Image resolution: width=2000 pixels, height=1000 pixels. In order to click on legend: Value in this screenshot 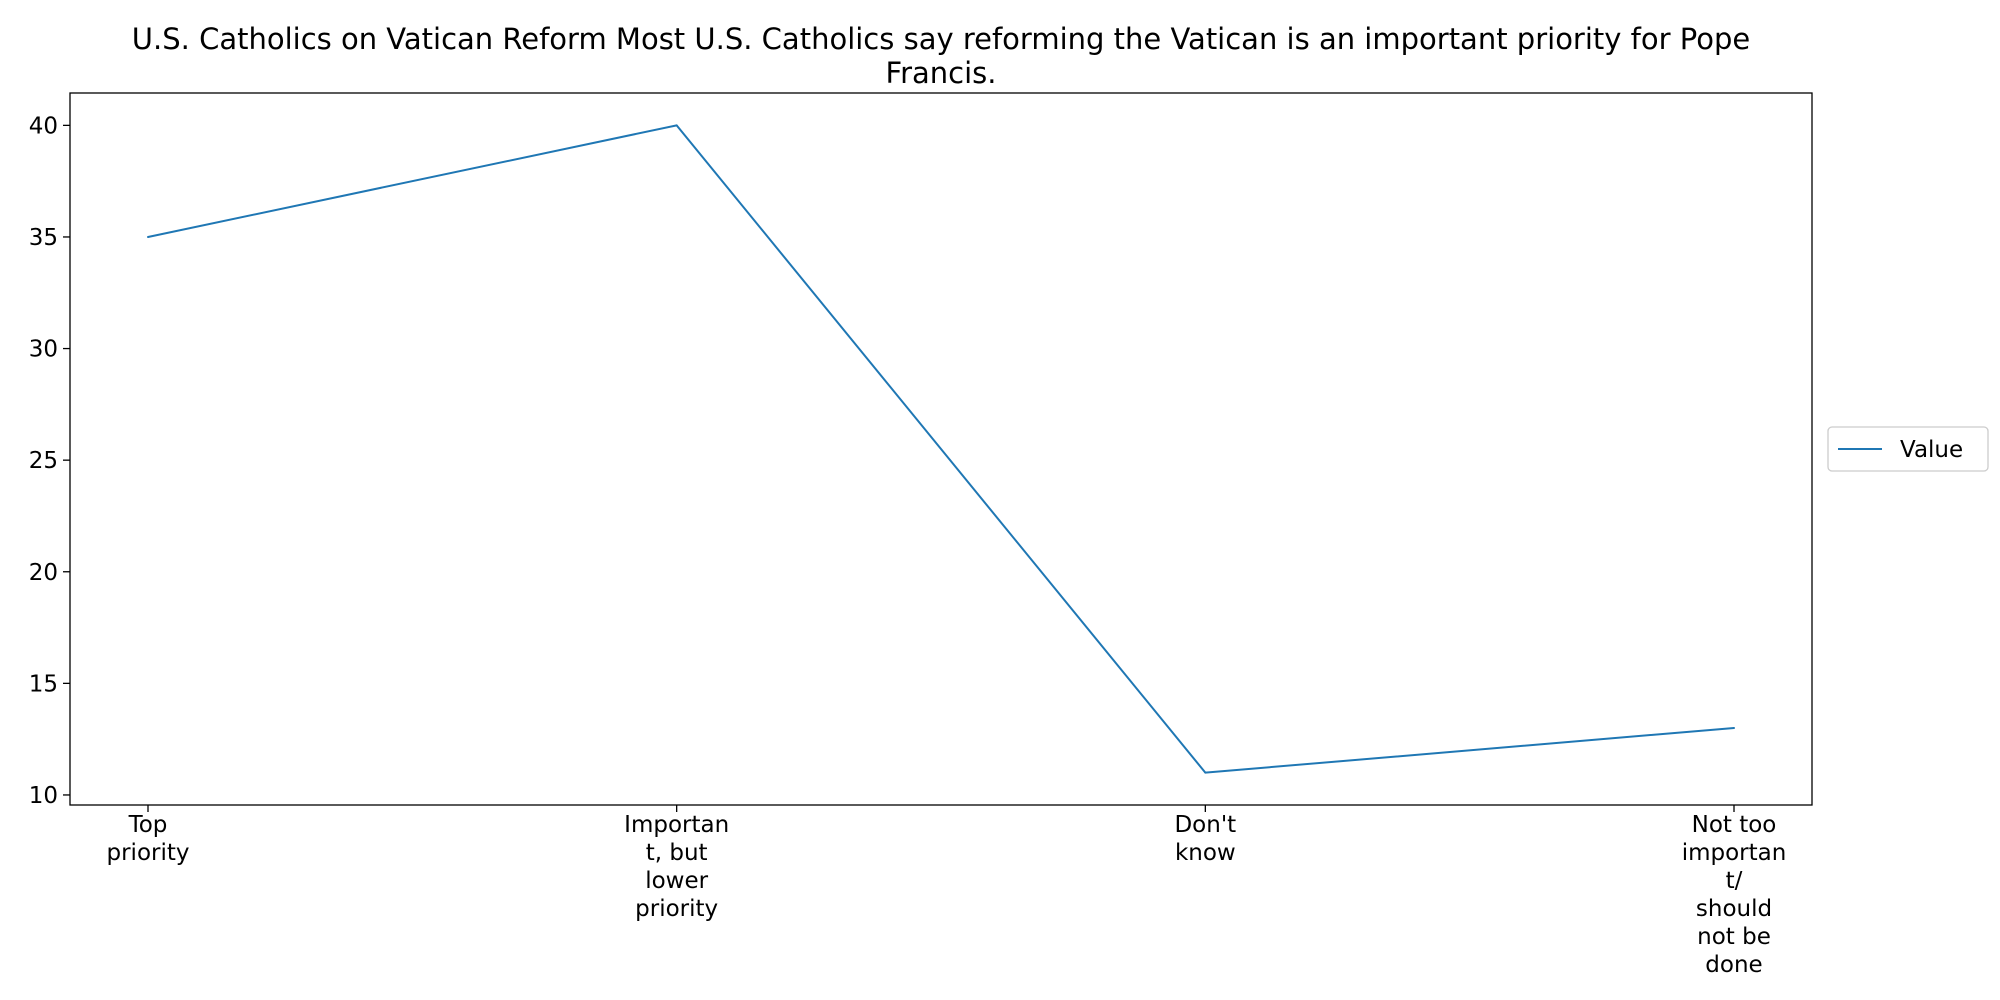, I will do `click(1908, 449)`.